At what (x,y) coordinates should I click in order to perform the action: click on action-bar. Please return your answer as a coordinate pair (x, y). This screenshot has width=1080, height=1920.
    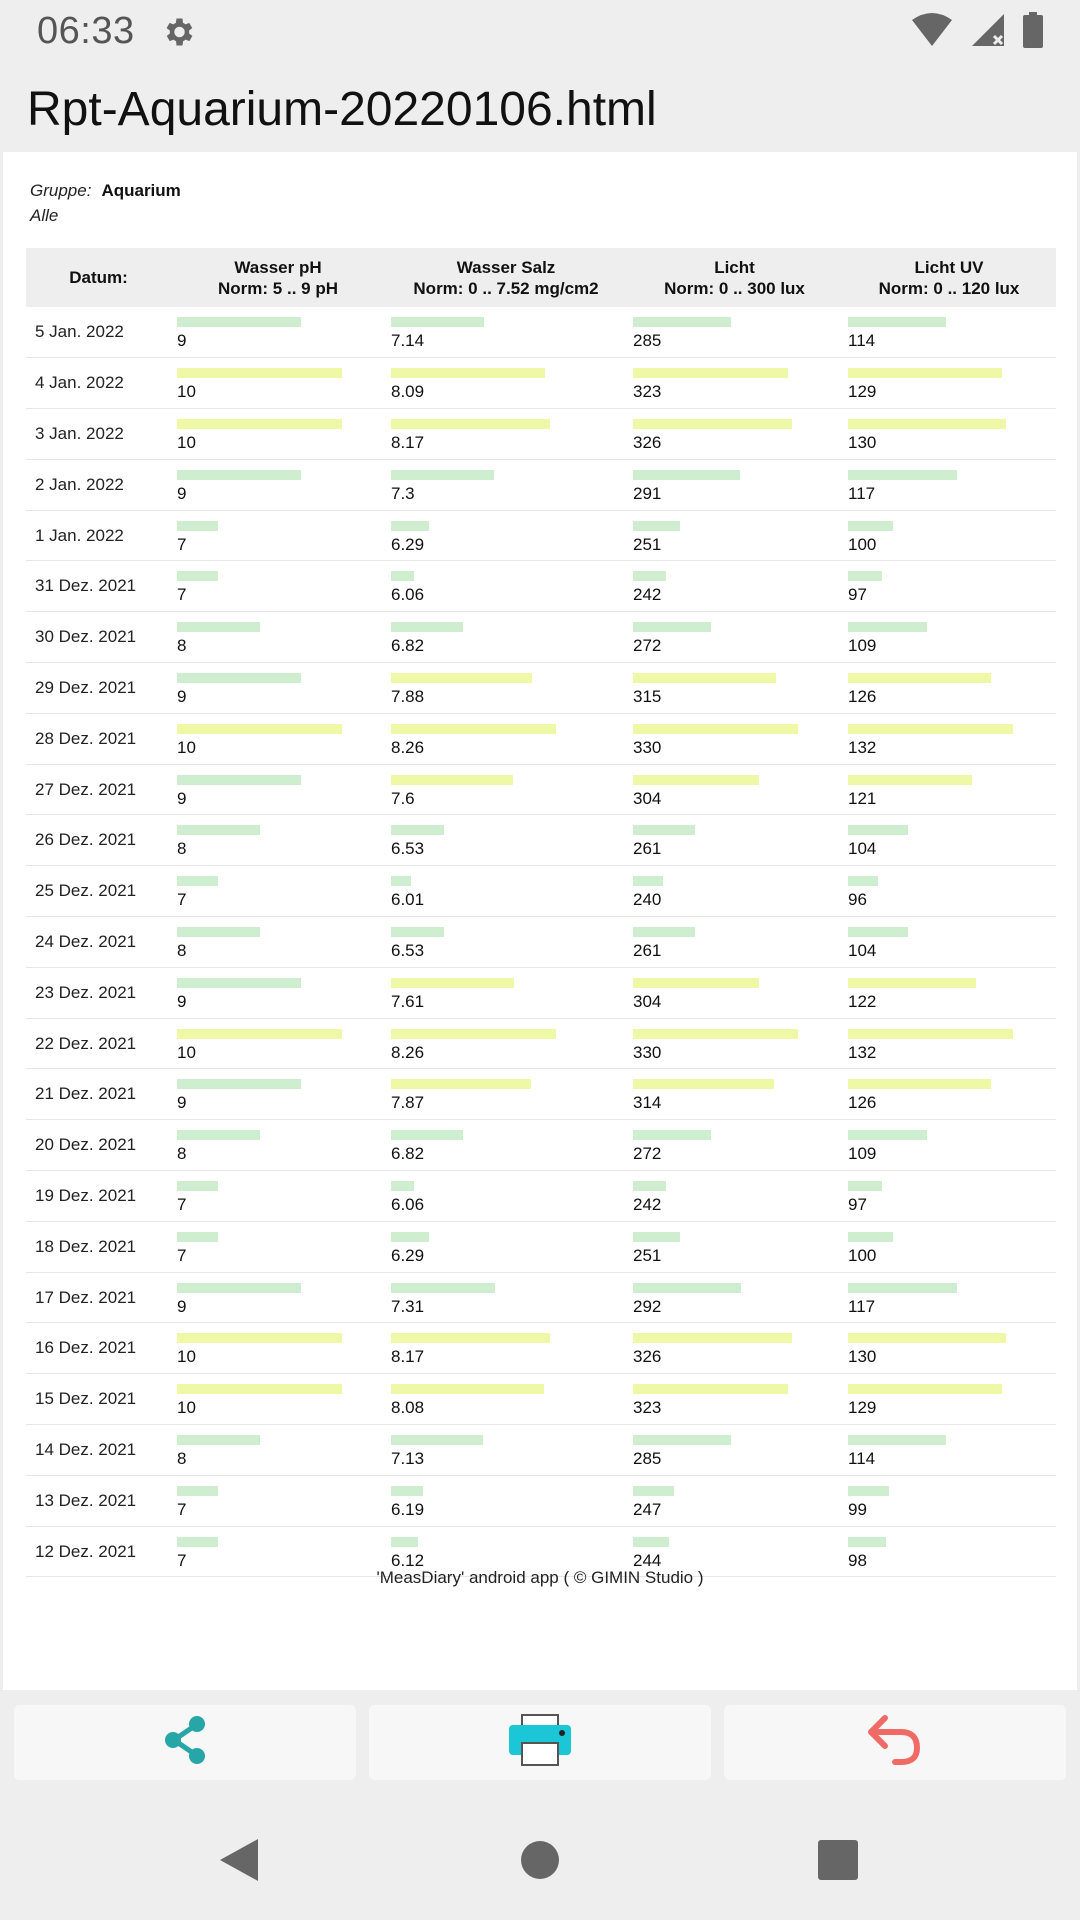
    Looking at the image, I should click on (540, 1740).